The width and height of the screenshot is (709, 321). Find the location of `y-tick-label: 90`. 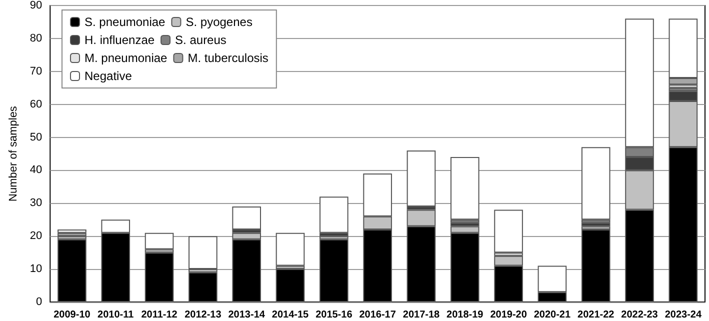

y-tick-label: 90 is located at coordinates (36, 6).